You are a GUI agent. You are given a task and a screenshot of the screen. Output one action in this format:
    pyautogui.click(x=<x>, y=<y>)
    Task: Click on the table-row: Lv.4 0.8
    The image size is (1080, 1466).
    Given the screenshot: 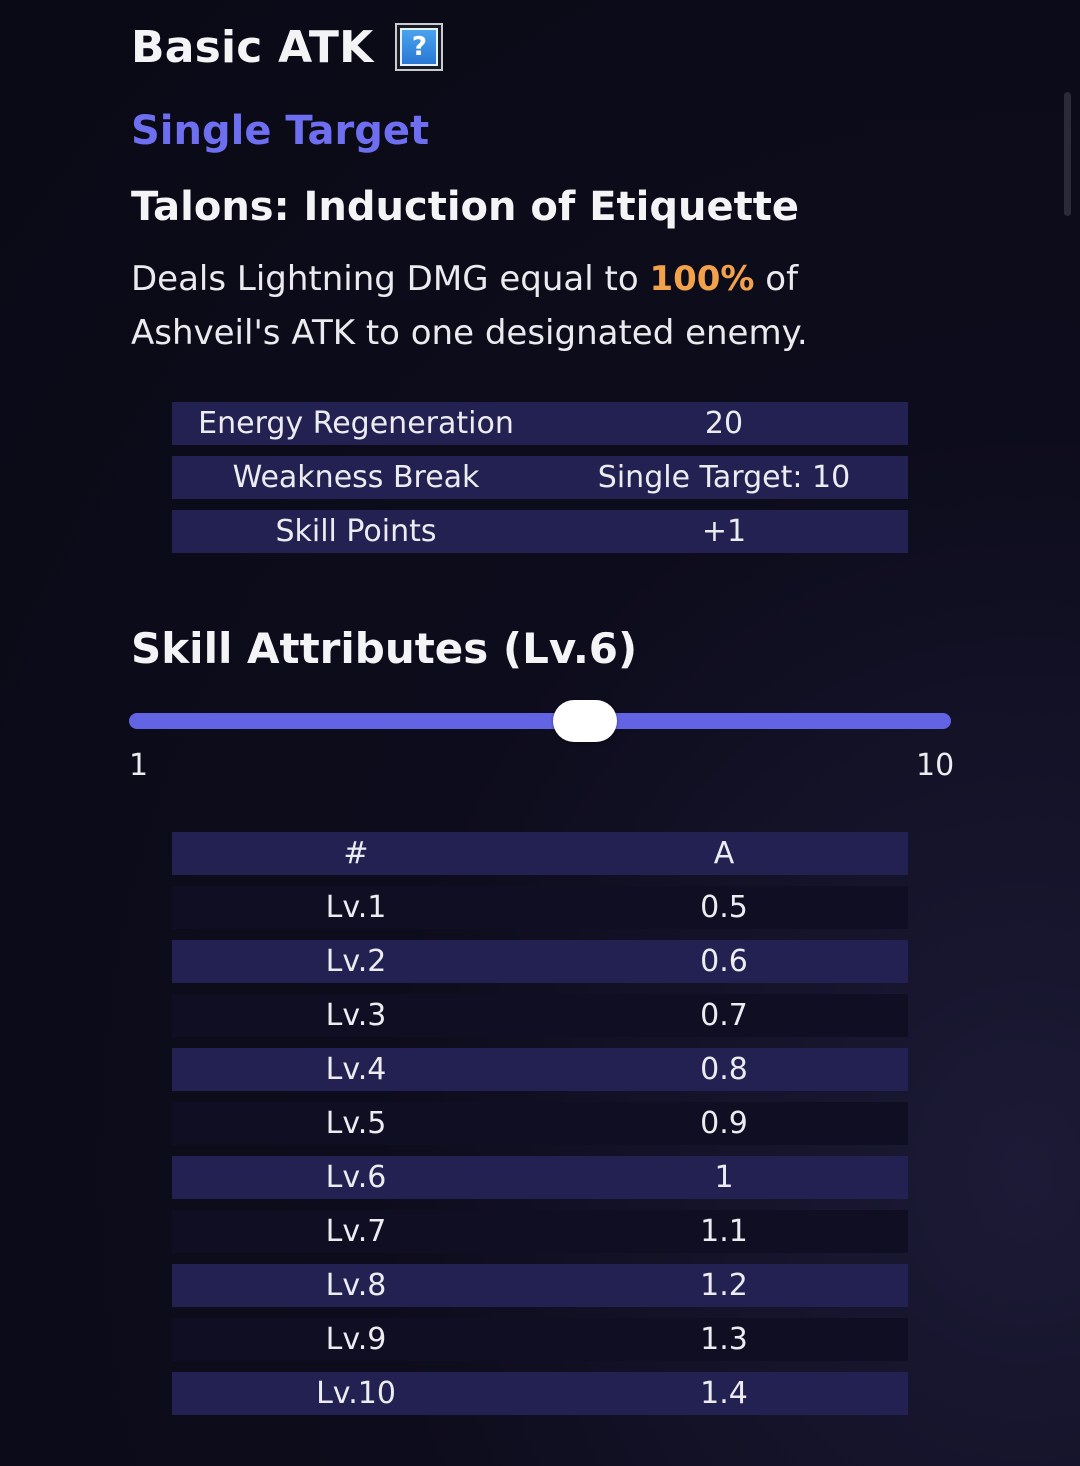 What is the action you would take?
    pyautogui.click(x=540, y=1069)
    